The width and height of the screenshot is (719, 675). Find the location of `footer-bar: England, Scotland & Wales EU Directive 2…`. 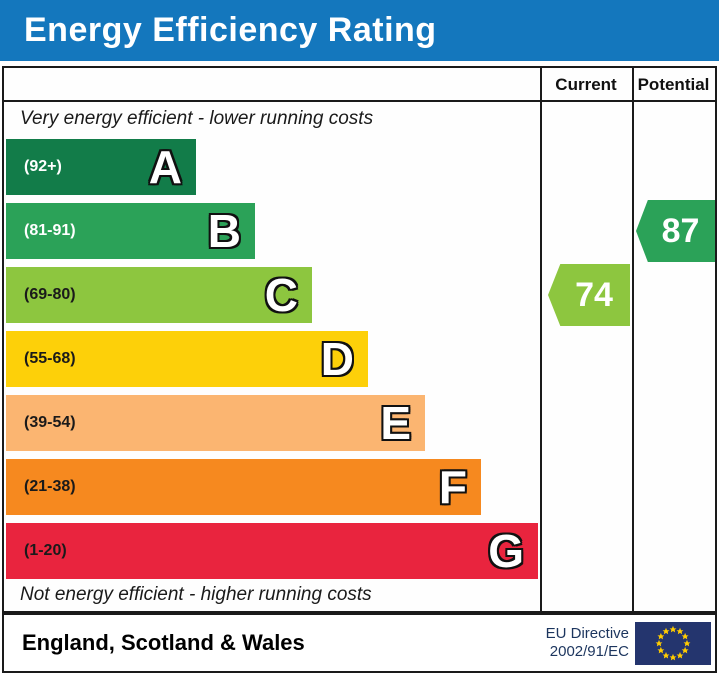

footer-bar: England, Scotland & Wales EU Directive 2… is located at coordinates (359, 643).